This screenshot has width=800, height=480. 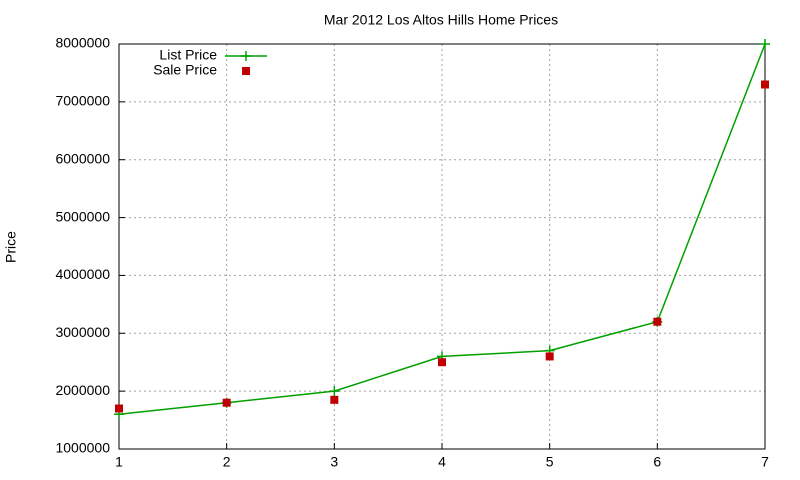 What do you see at coordinates (185, 70) in the screenshot?
I see `legend-label: Sale Price` at bounding box center [185, 70].